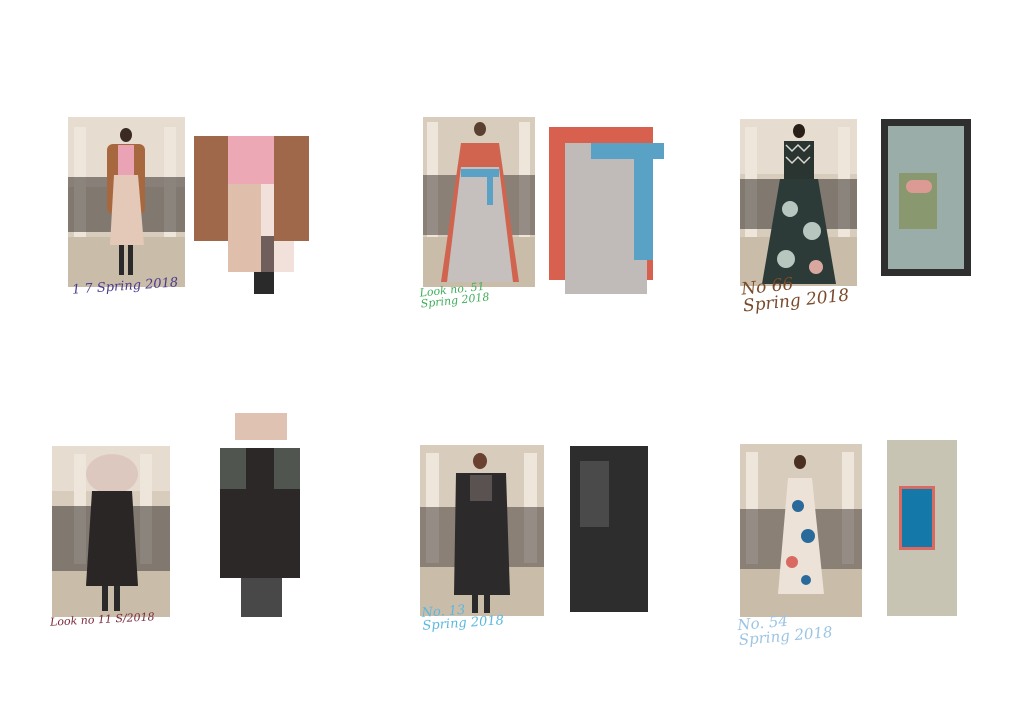  I want to click on swatch-sheer-grey, so click(594, 494).